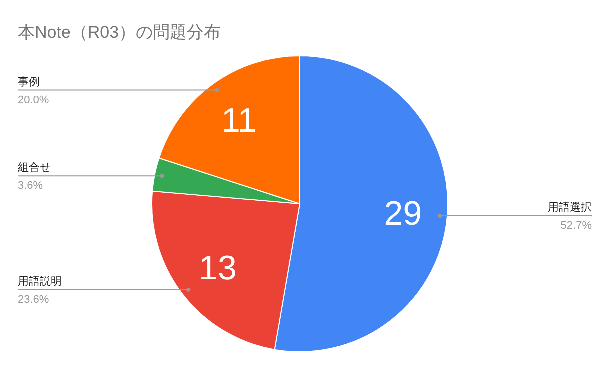  I want to click on text: 23.6%, so click(34, 300).